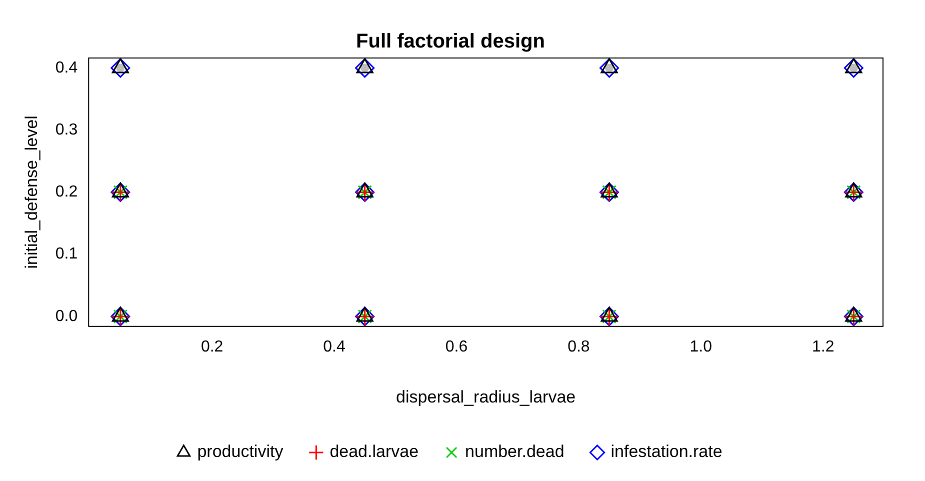  Describe the element at coordinates (212, 347) in the screenshot. I see `x-tick-label: 0.2` at that location.